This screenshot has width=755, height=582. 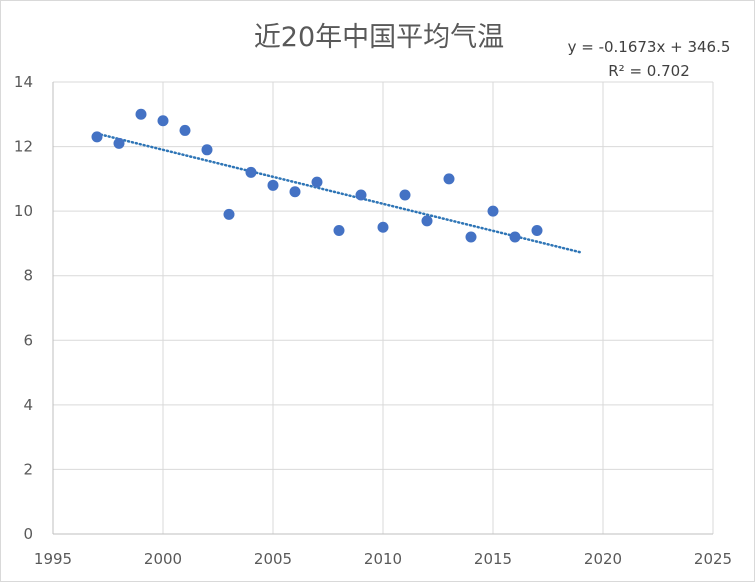 I want to click on x-tick-label: 2000, so click(x=163, y=559).